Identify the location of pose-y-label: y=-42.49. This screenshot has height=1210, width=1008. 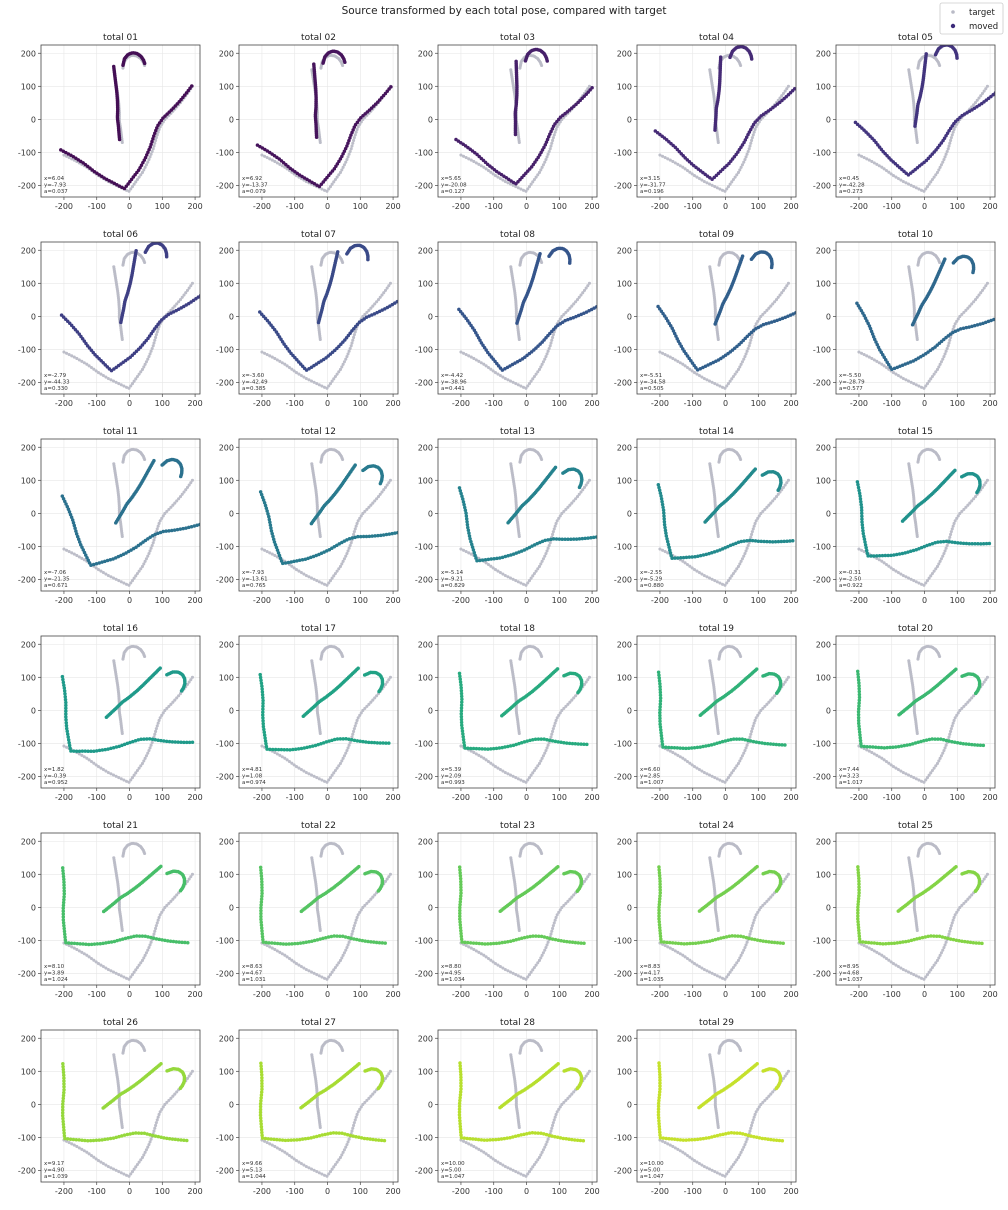
(255, 383).